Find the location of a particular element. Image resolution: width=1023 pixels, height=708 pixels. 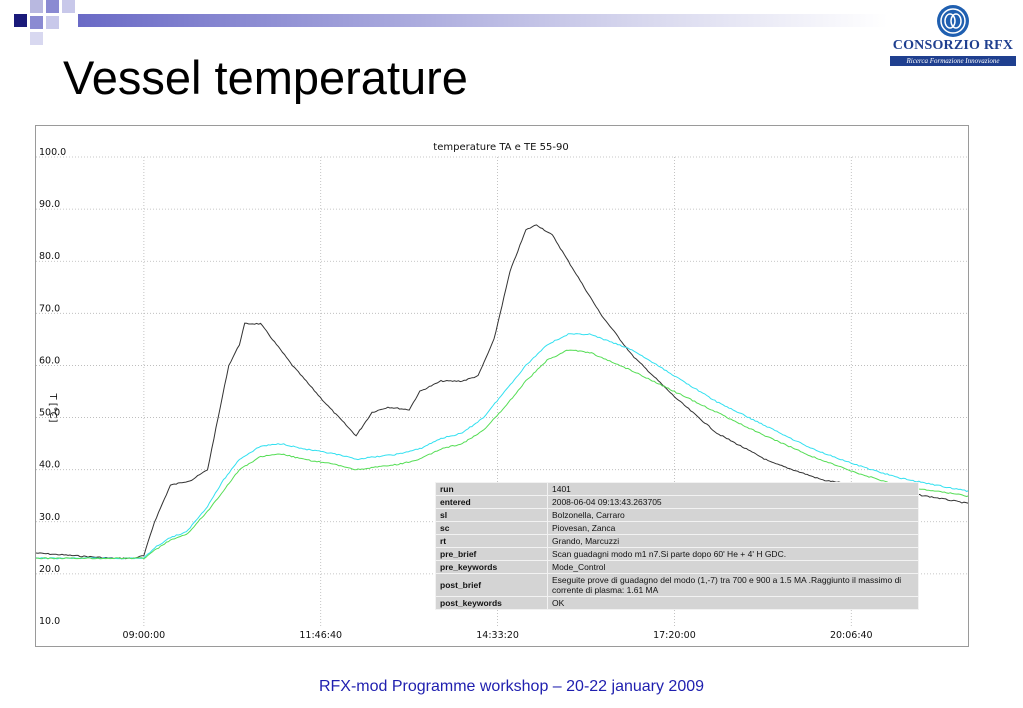

info-row-post_keywords: post_keywords OK is located at coordinates (677, 603).